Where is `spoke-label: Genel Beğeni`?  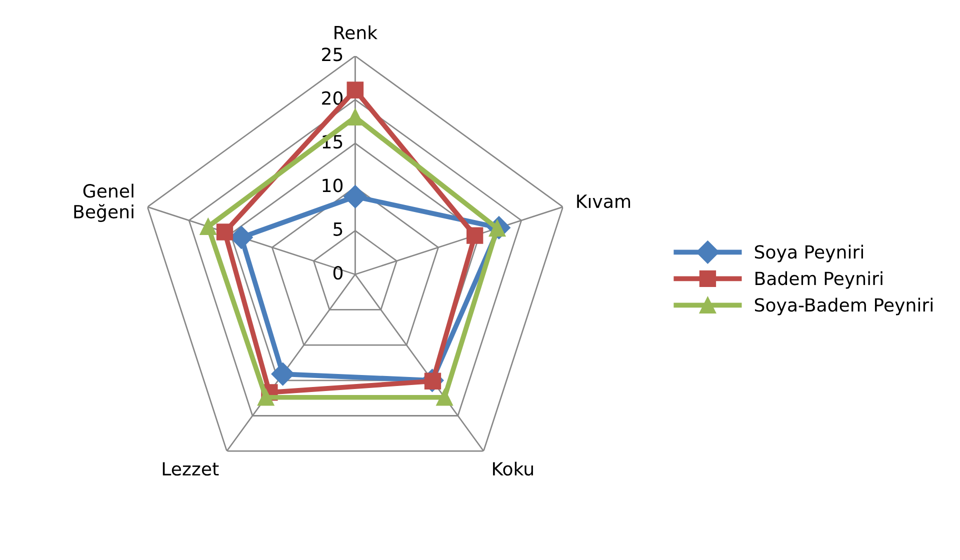 spoke-label: Genel Beğeni is located at coordinates (104, 203).